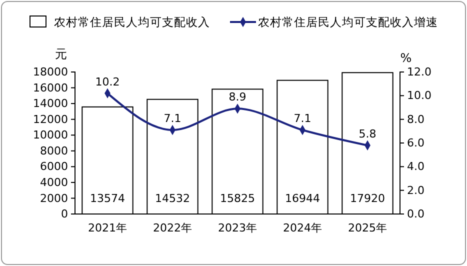 The height and width of the screenshot is (266, 467). I want to click on y2-tick-label: 4.0, so click(415, 167).